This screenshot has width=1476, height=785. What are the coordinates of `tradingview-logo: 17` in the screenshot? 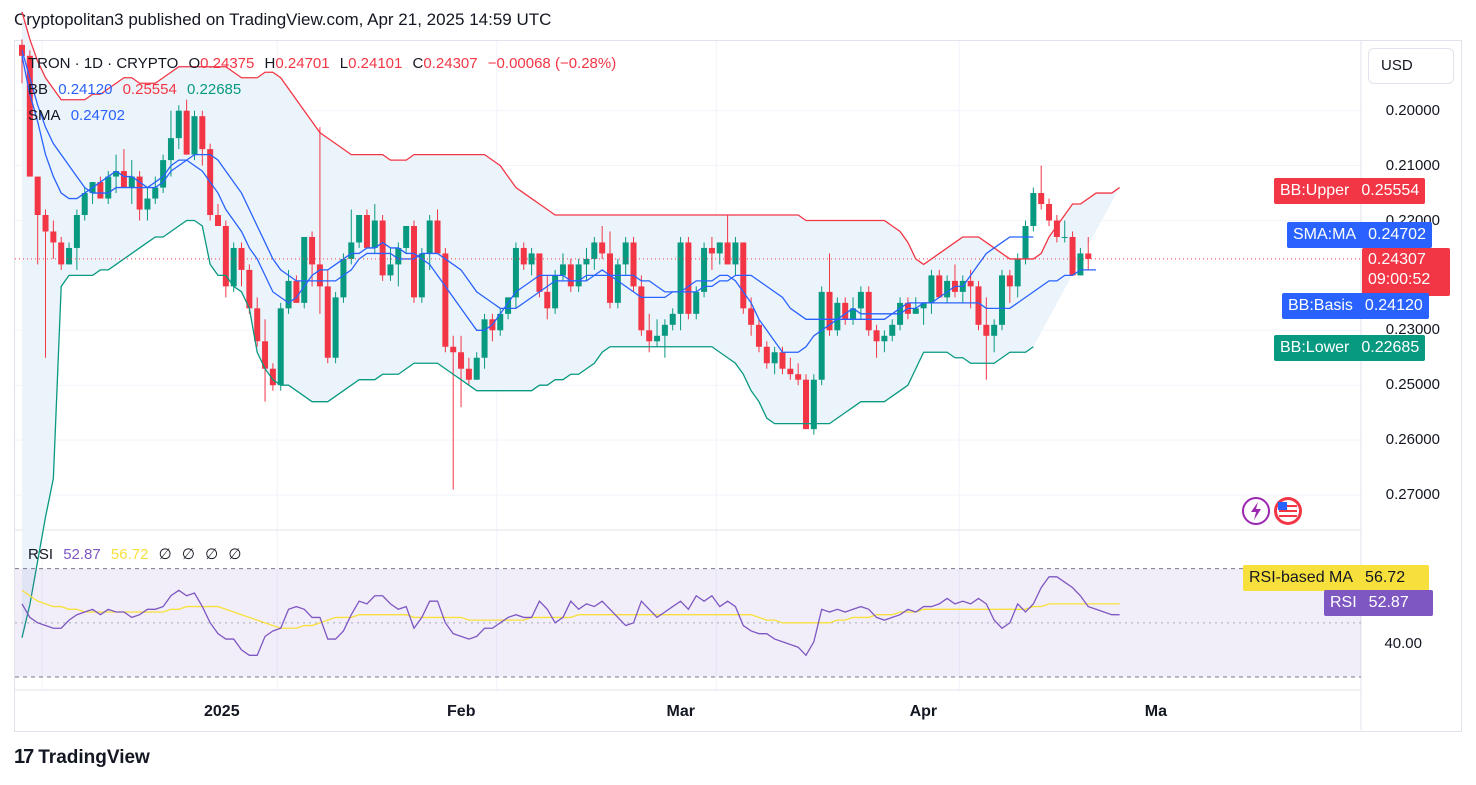 It's located at (24, 757).